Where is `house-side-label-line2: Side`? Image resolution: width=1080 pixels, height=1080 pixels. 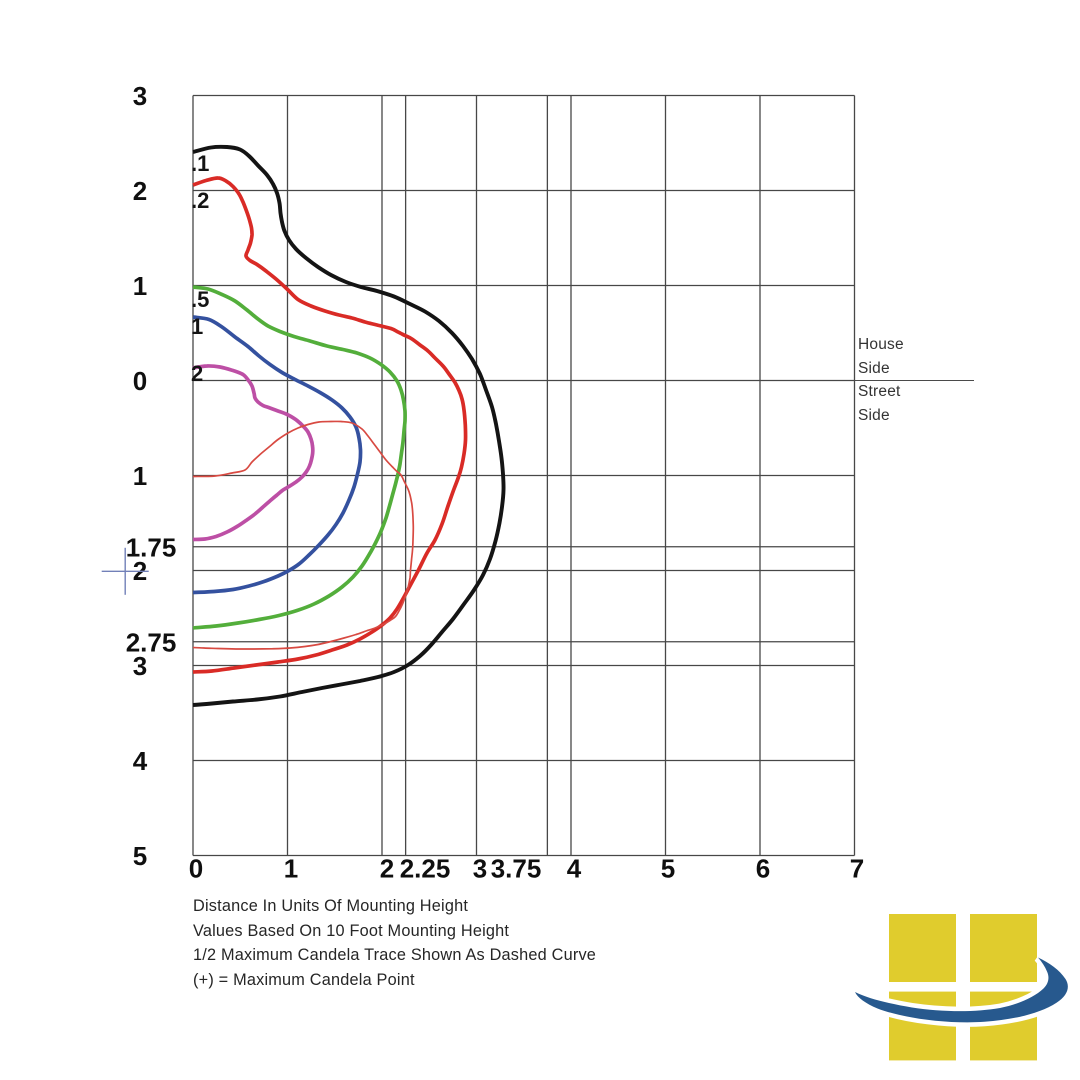
house-side-label-line2: Side is located at coordinates (874, 368).